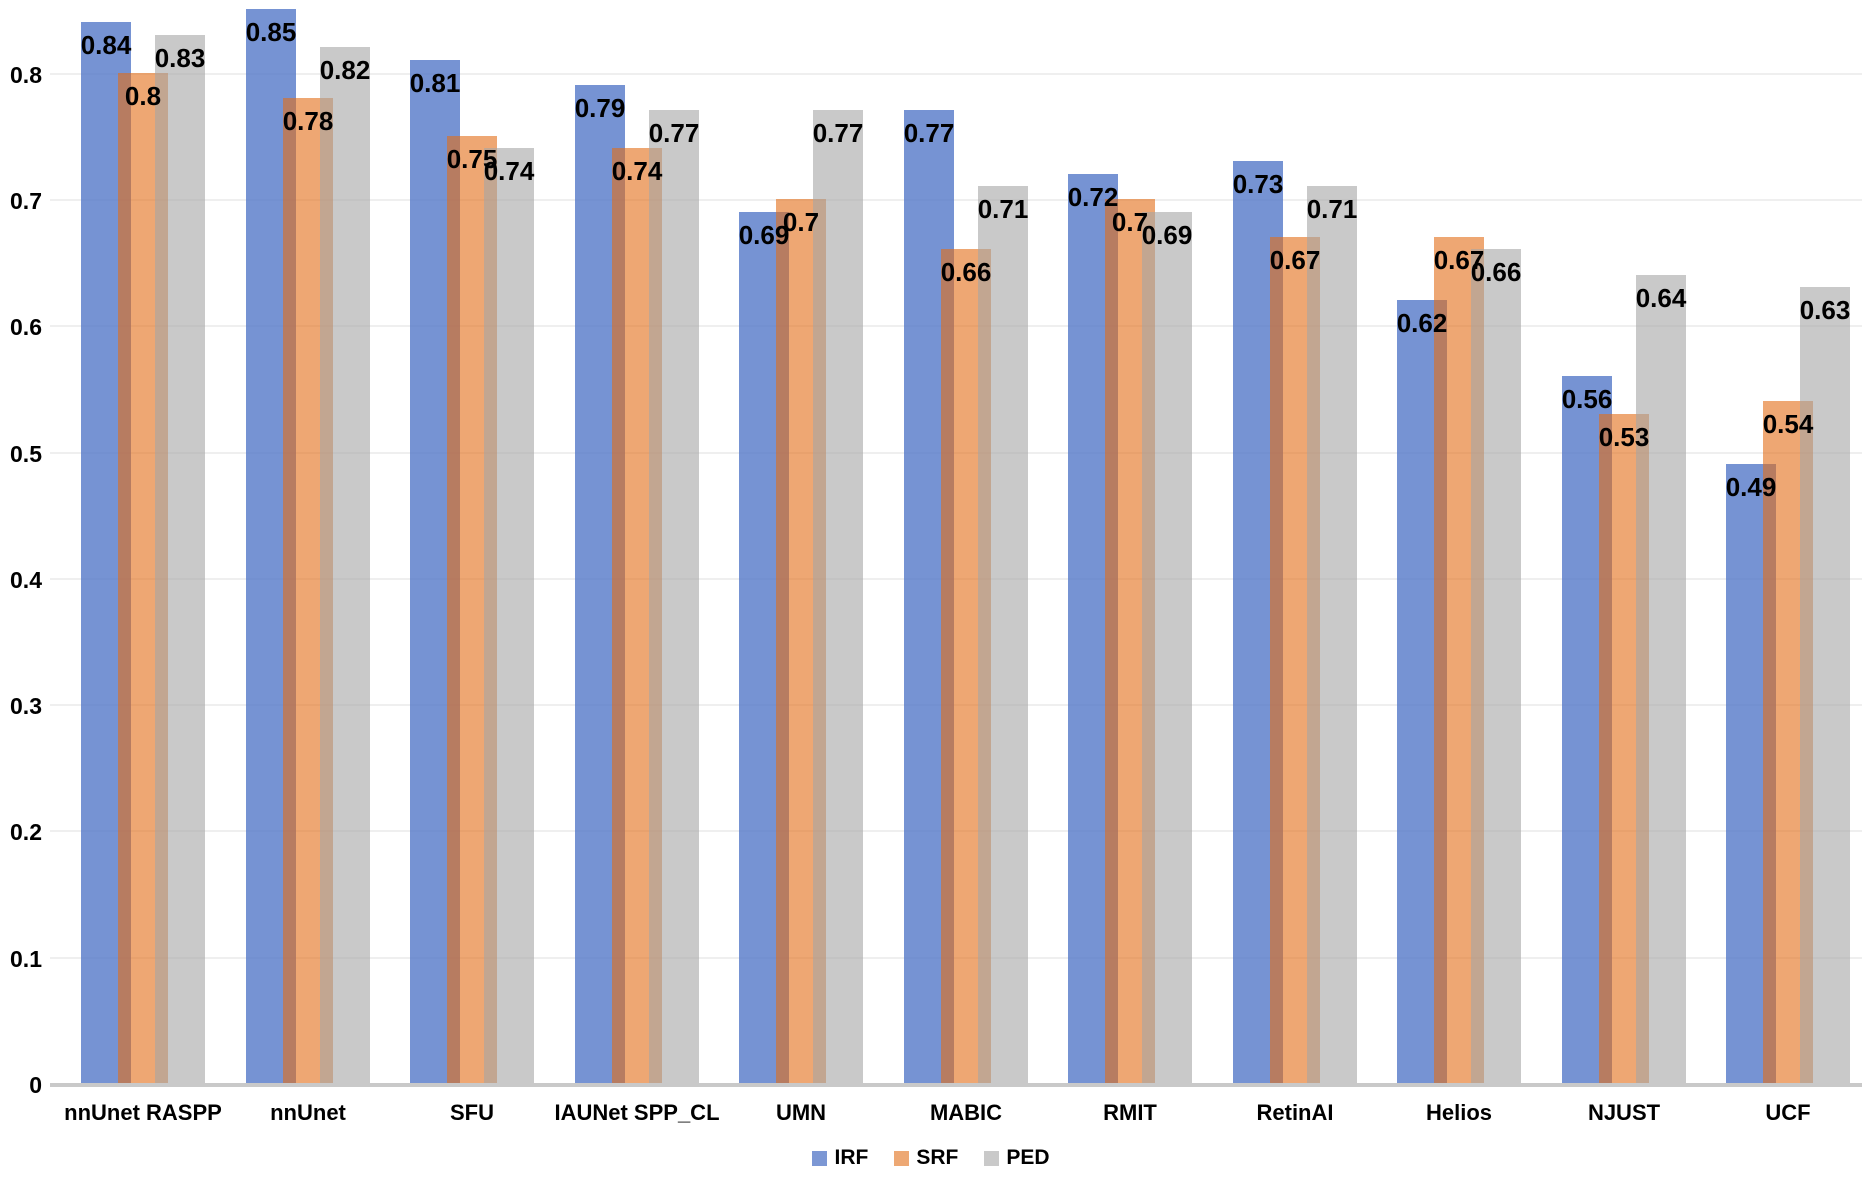  What do you see at coordinates (143, 96) in the screenshot?
I see `data-label-SRF: 0.8` at bounding box center [143, 96].